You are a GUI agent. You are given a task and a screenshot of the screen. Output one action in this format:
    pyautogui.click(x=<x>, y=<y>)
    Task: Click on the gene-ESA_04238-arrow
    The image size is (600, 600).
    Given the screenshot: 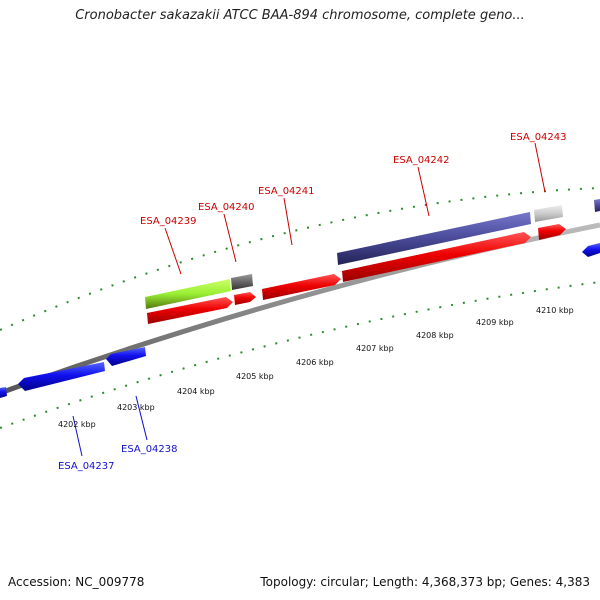 What is the action you would take?
    pyautogui.click(x=126, y=356)
    